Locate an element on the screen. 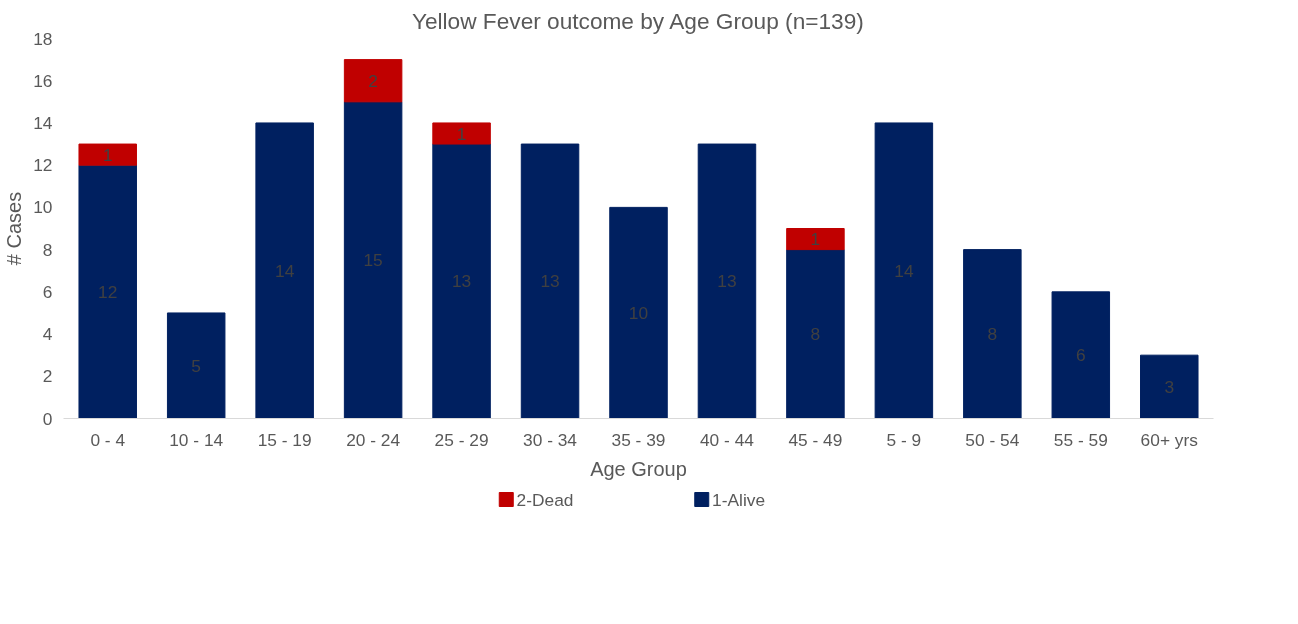 This screenshot has height=624, width=1298. y-tick-label: 10 is located at coordinates (43, 207).